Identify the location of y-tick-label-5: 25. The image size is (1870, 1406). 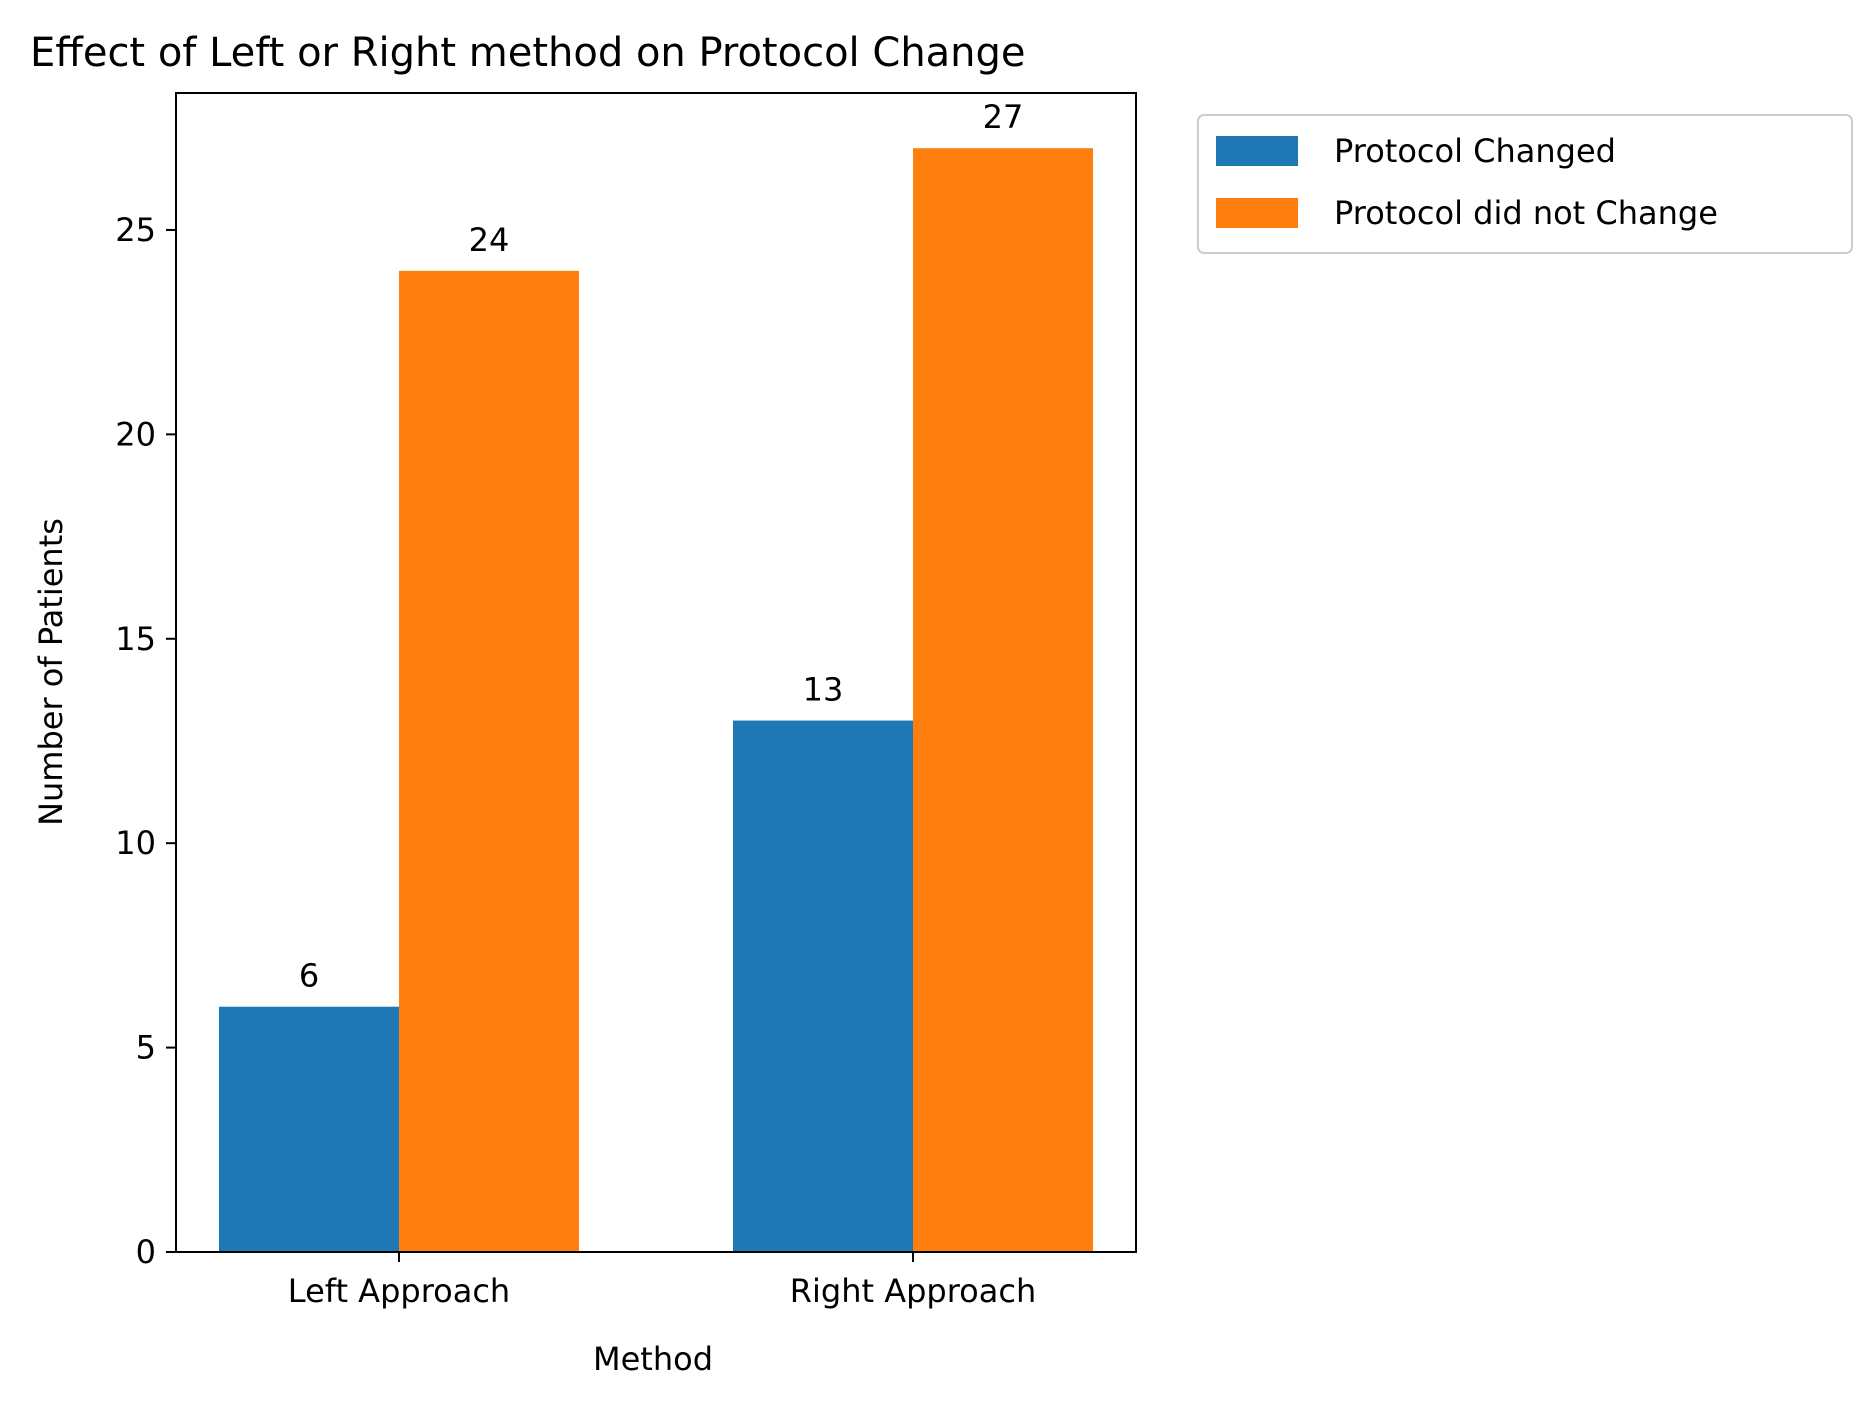
(135, 230).